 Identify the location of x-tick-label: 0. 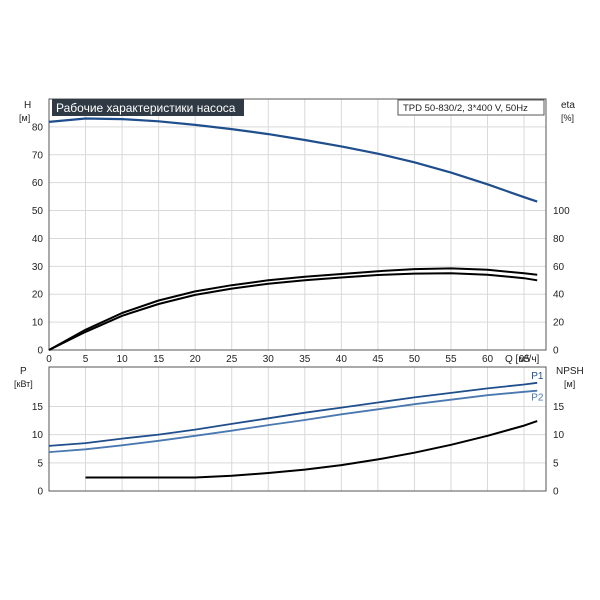
(49, 359).